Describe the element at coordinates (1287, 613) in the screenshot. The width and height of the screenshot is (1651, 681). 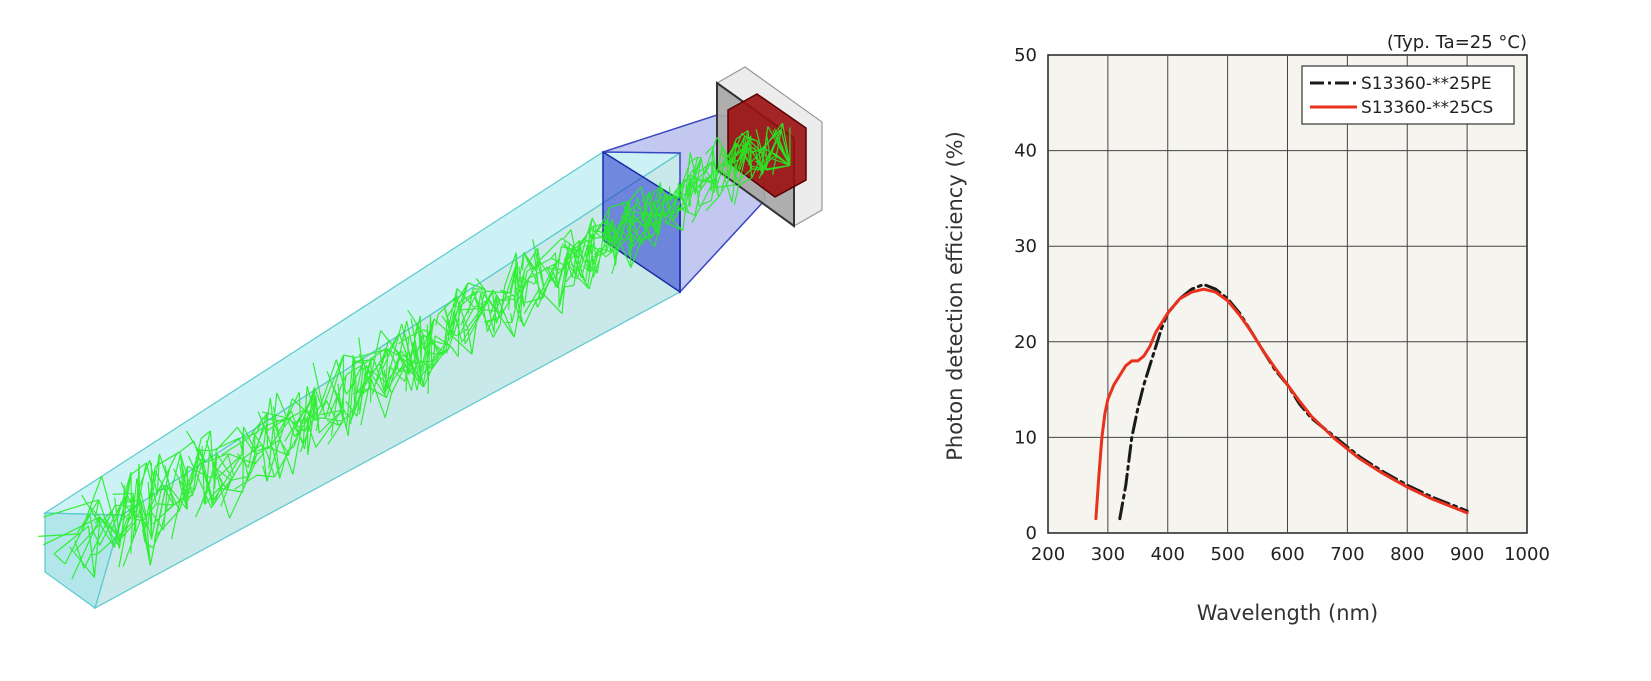
I see `x-axis-label: Wavelength (nm)` at that location.